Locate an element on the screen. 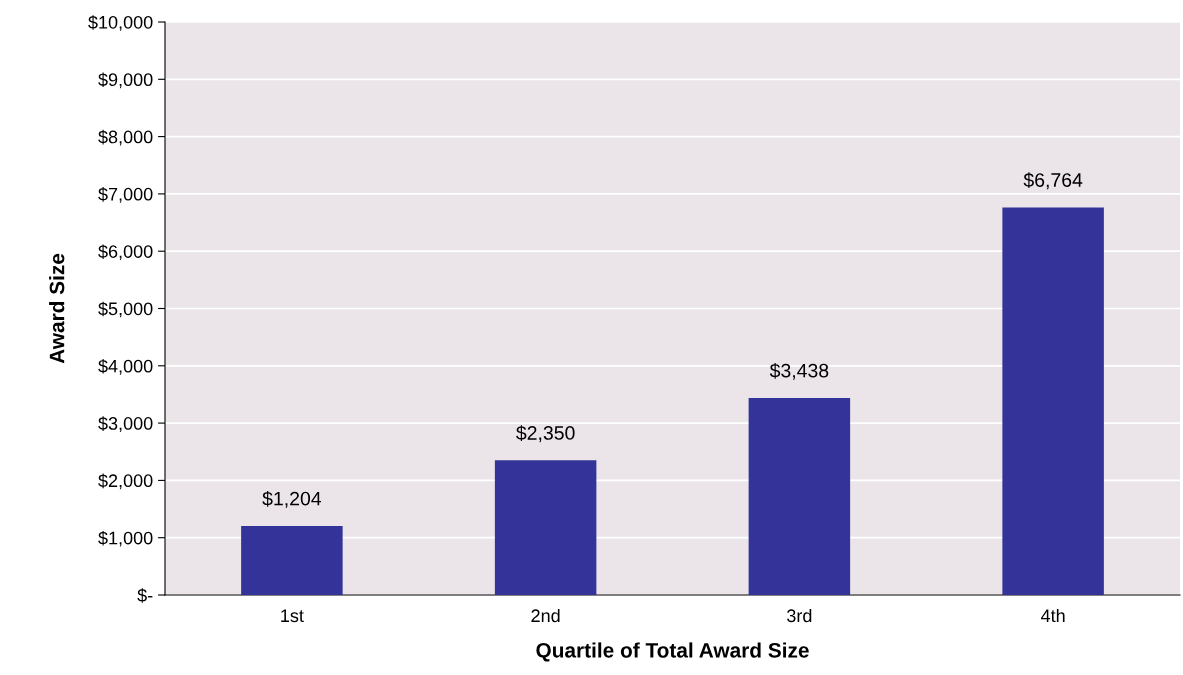 This screenshot has height=675, width=1183. x-axis-title: Quartile of Total Award Size is located at coordinates (672, 652).